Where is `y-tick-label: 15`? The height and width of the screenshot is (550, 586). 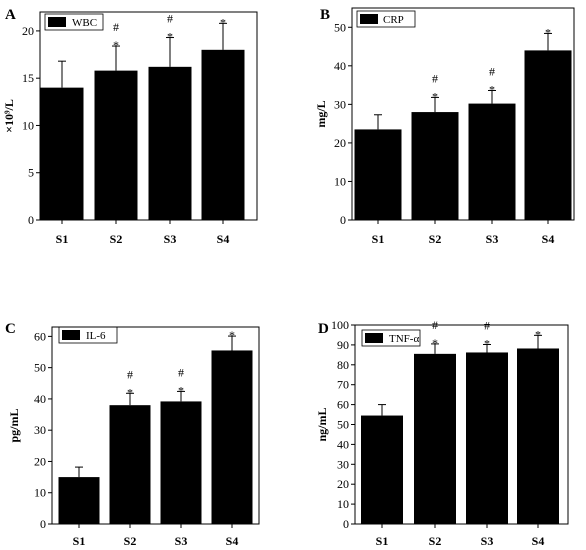 y-tick-label: 15 is located at coordinates (28, 78).